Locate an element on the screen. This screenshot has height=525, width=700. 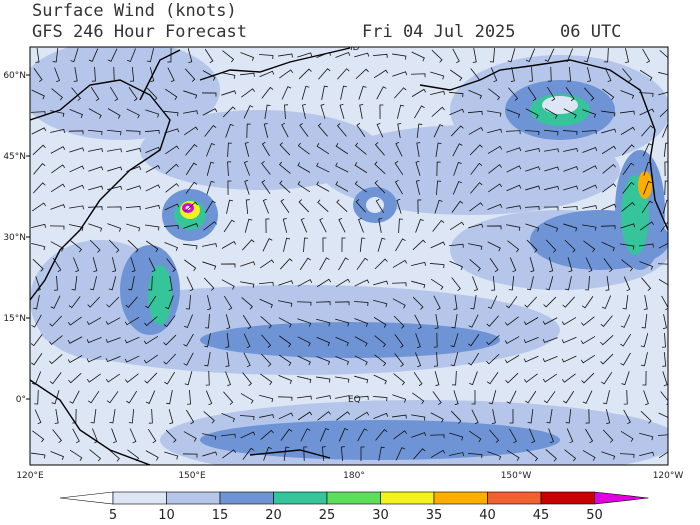
colorbar-label: 30 is located at coordinates (380, 515).